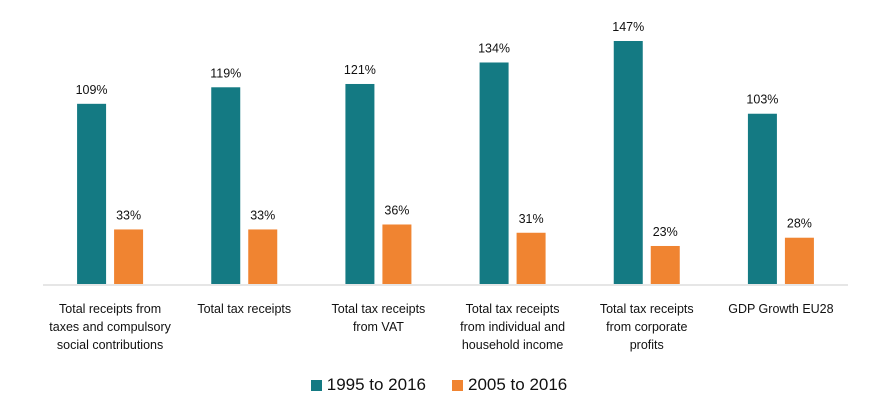 Image resolution: width=878 pixels, height=411 pixels. I want to click on x-tick-label: Total tax receipts, so click(244, 309).